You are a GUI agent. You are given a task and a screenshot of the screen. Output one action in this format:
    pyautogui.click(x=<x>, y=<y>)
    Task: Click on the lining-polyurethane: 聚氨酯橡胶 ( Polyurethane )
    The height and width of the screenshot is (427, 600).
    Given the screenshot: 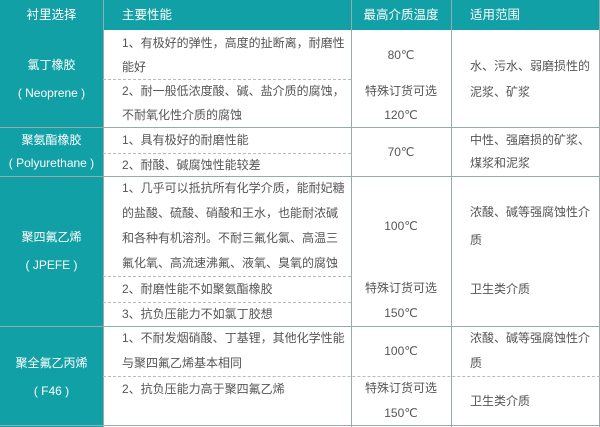 What is the action you would take?
    pyautogui.click(x=51, y=151)
    